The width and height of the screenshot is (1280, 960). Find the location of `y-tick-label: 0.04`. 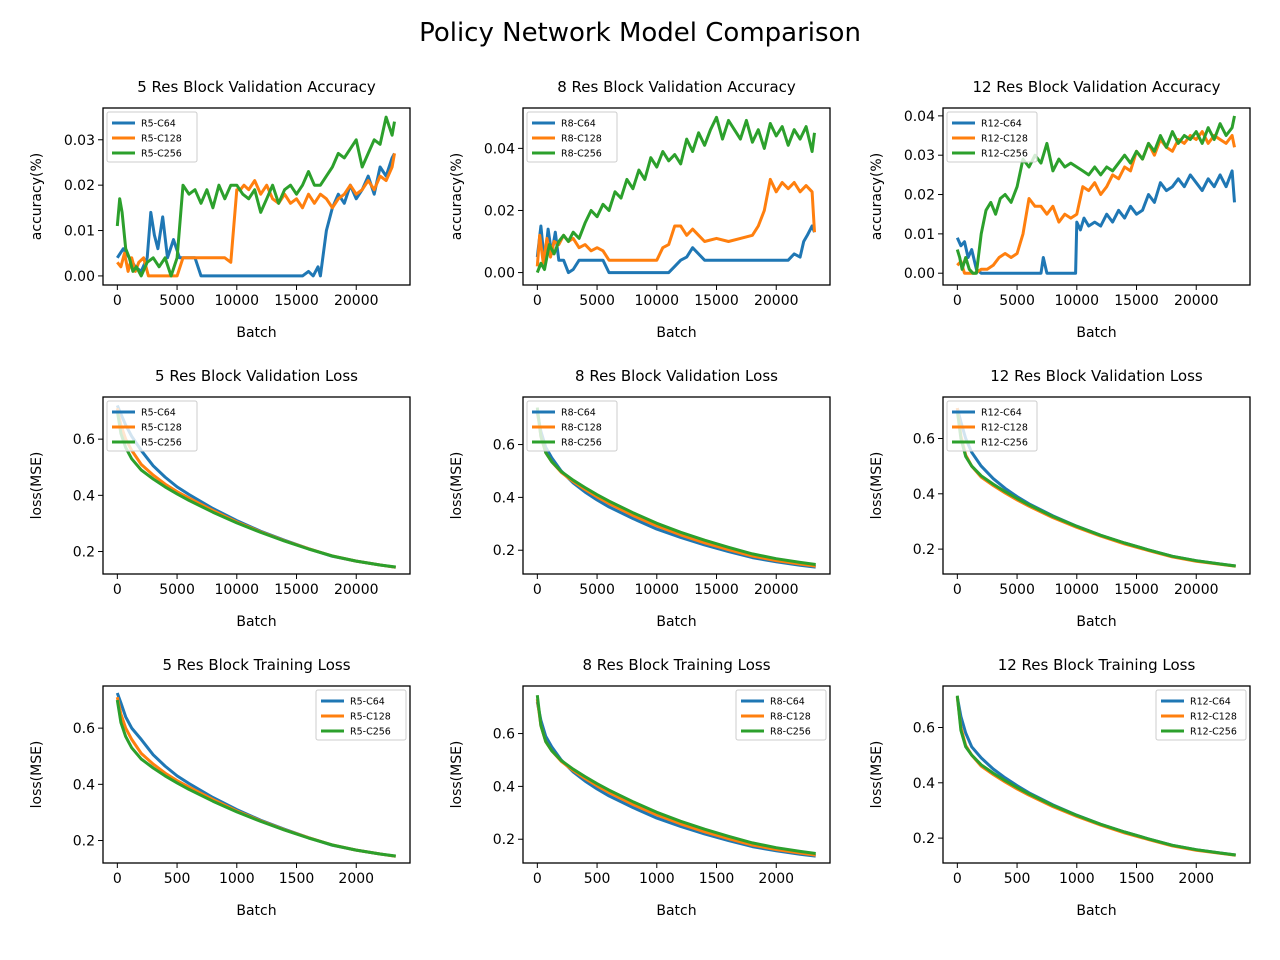

y-tick-label: 0.04 is located at coordinates (919, 117).